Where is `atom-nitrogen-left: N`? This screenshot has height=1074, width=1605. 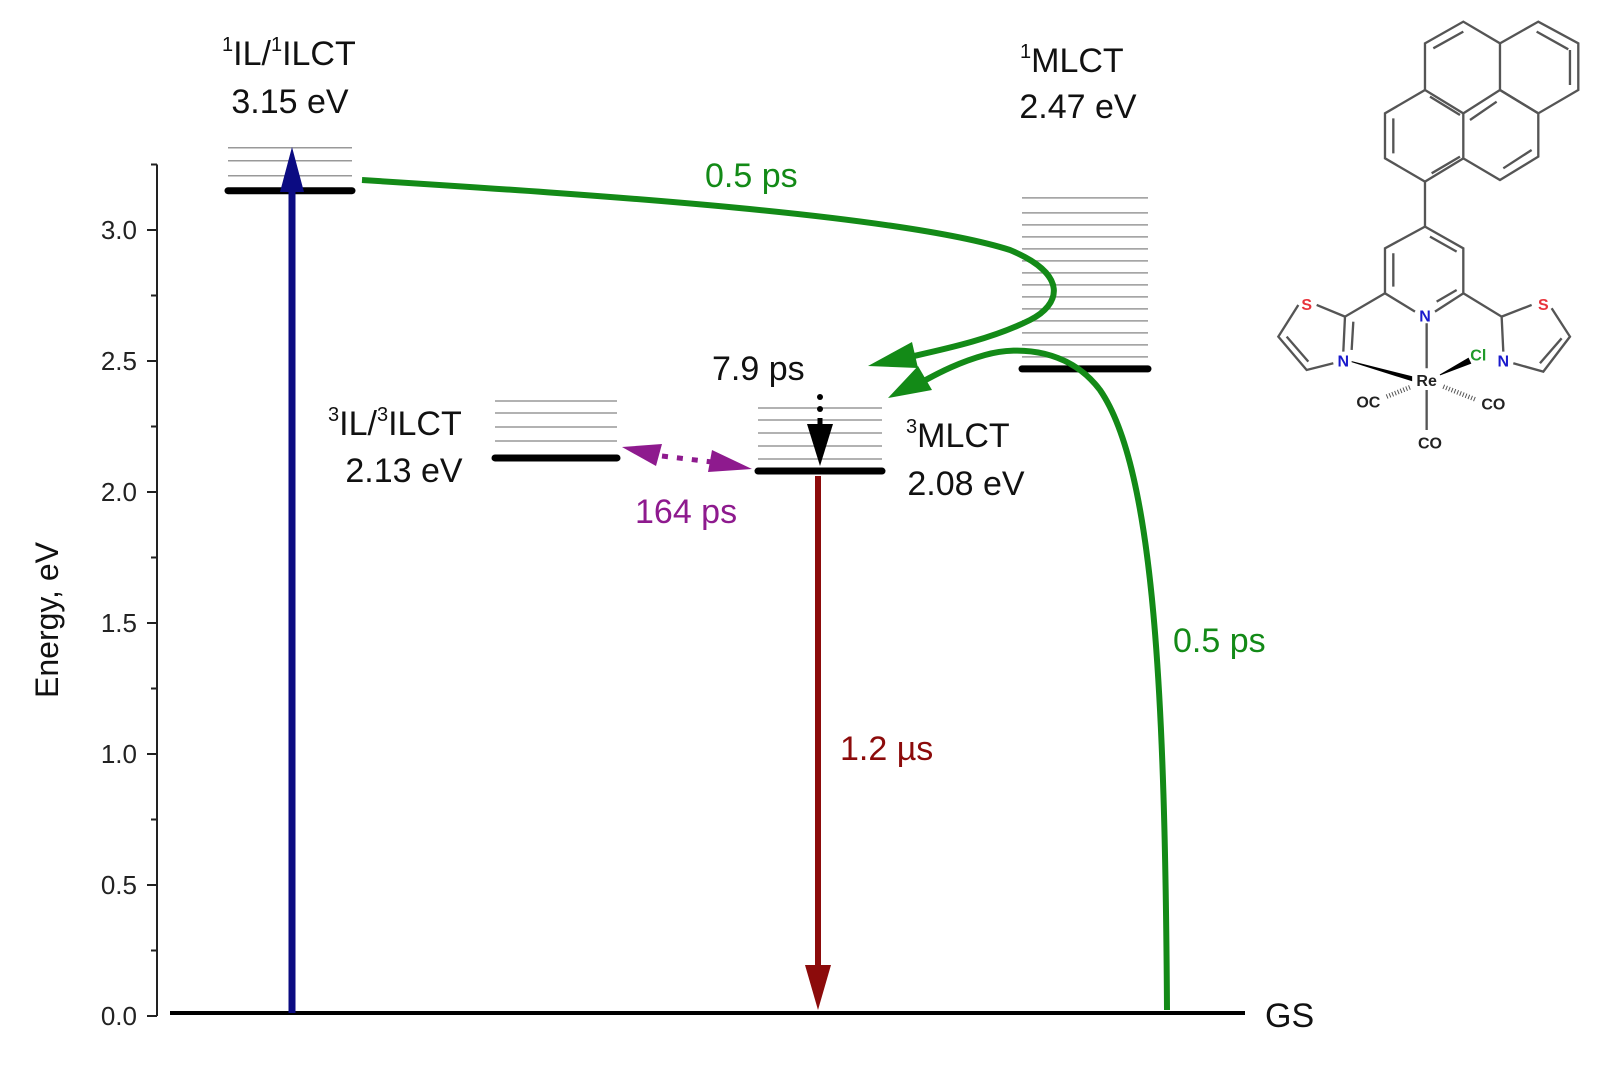
atom-nitrogen-left: N is located at coordinates (1344, 362).